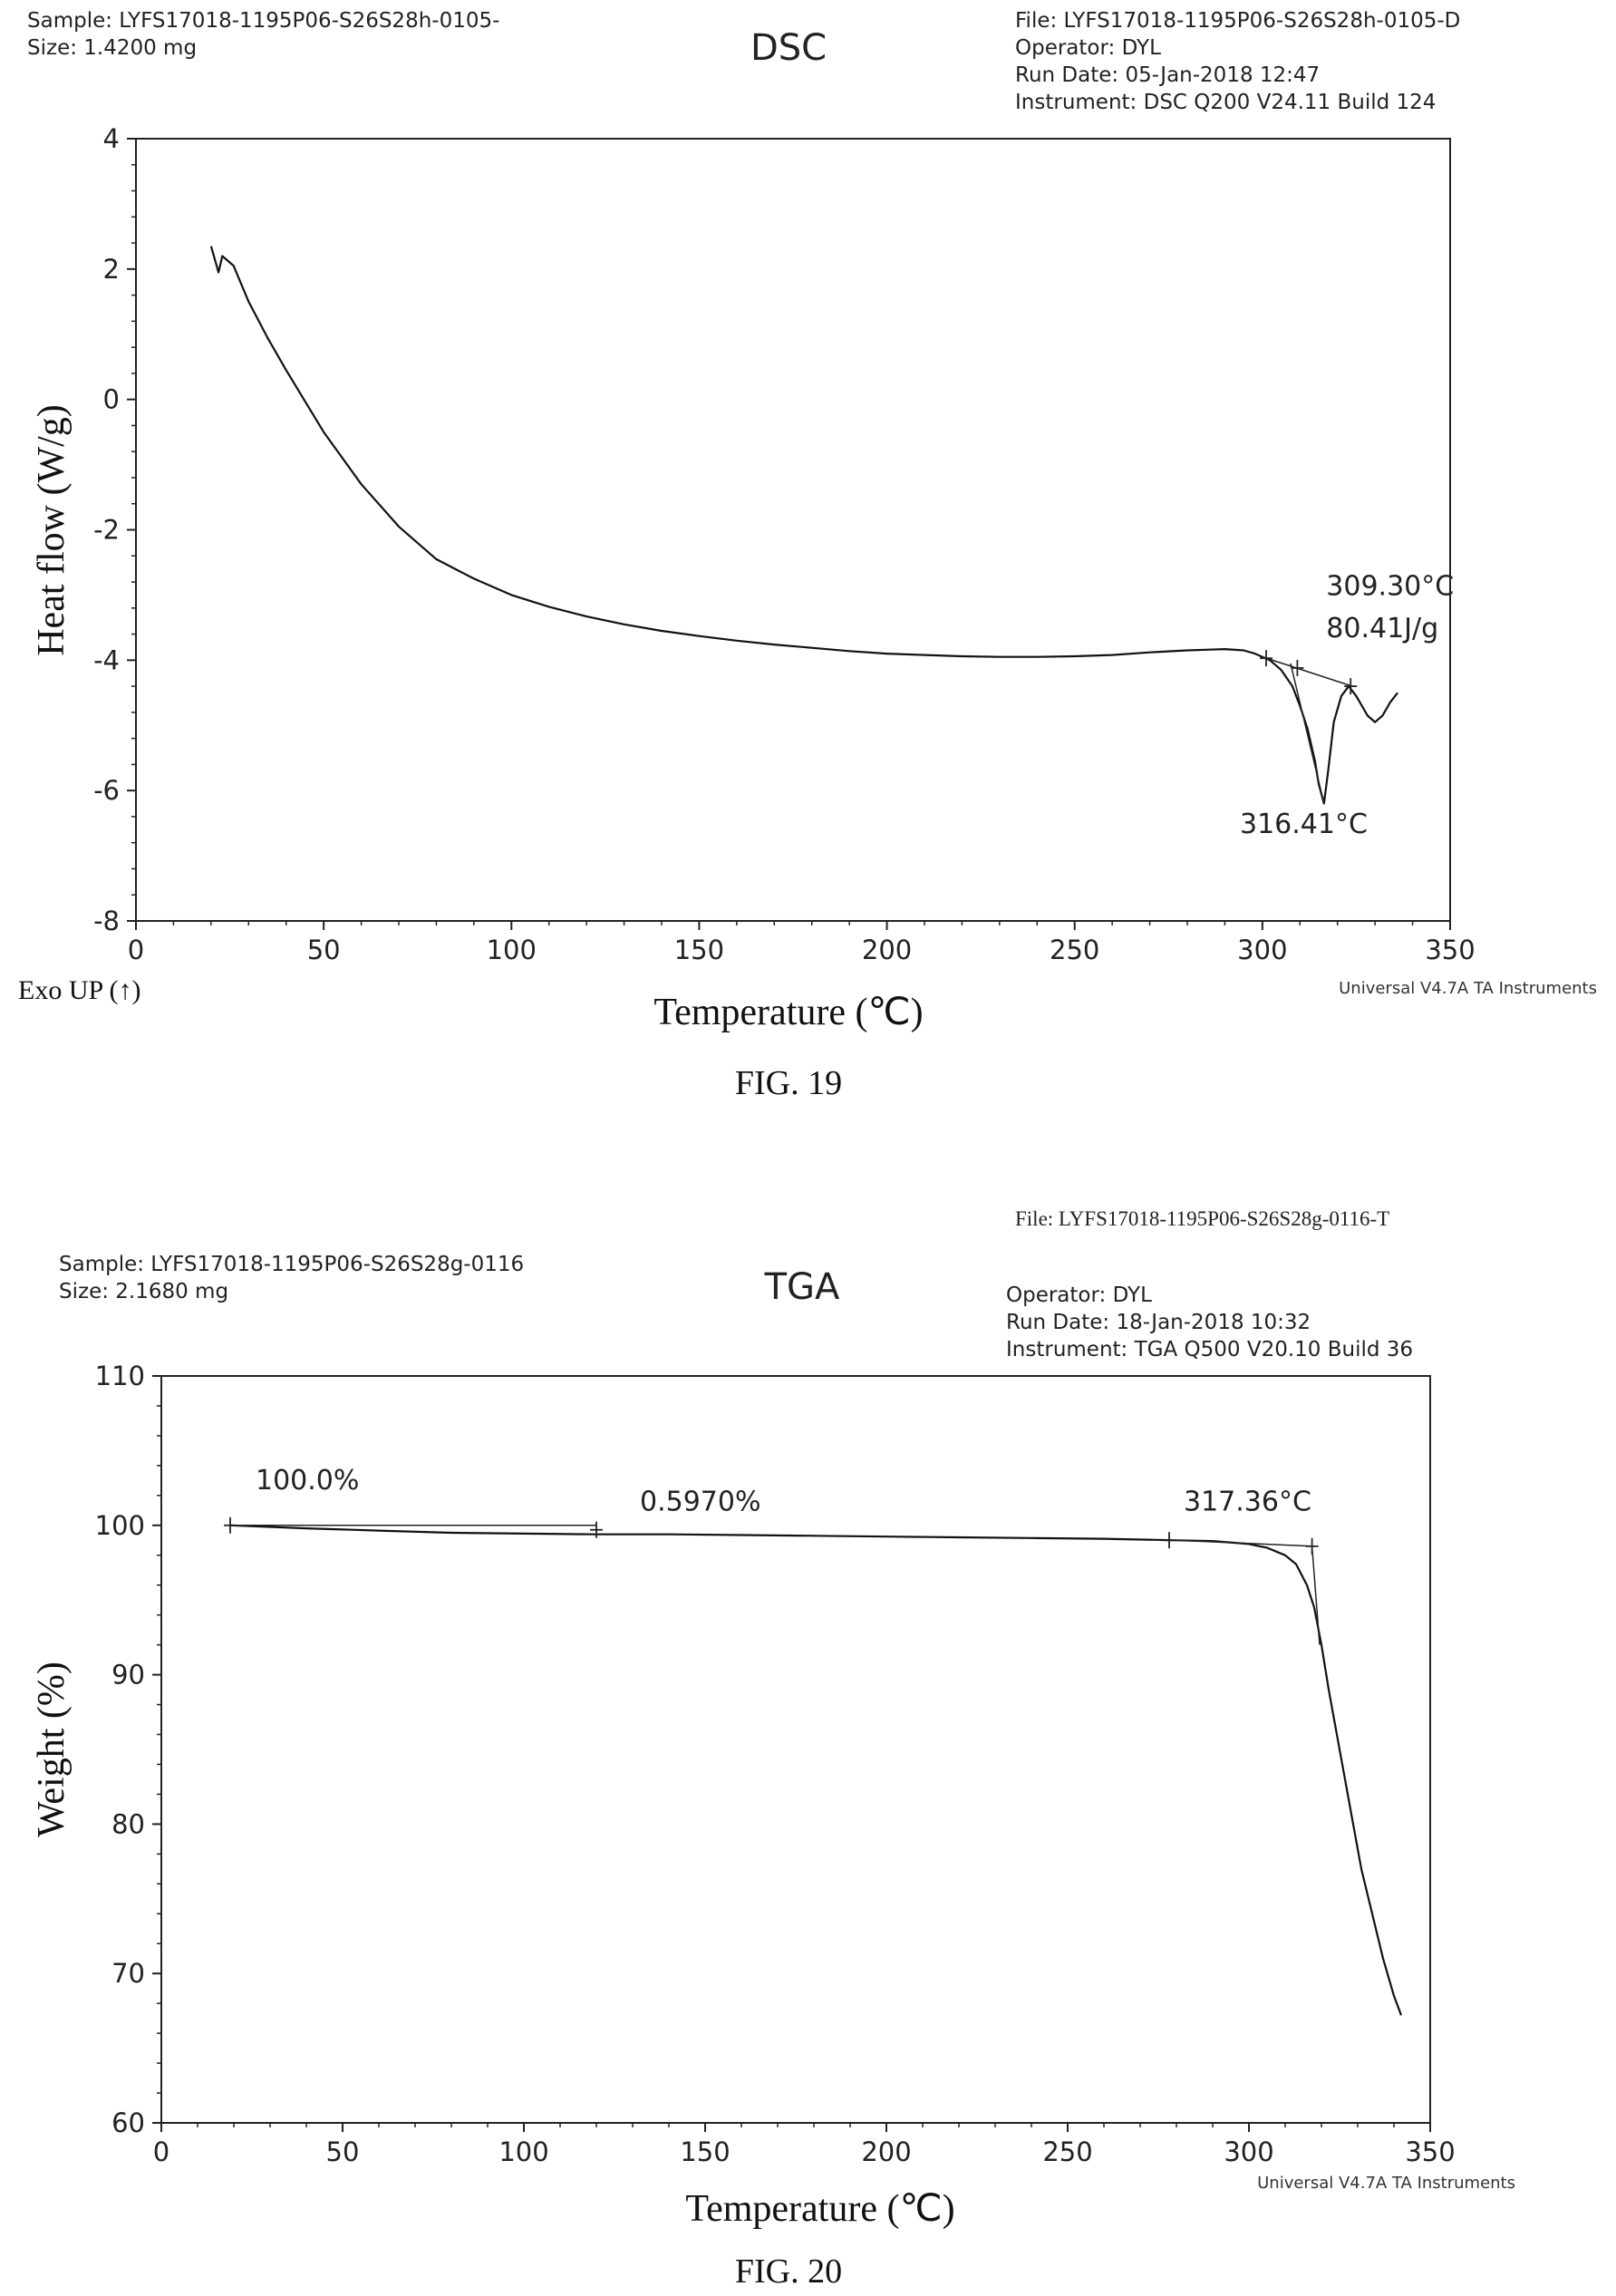  What do you see at coordinates (1067, 2151) in the screenshot?
I see `tga-x-tick-label: 250` at bounding box center [1067, 2151].